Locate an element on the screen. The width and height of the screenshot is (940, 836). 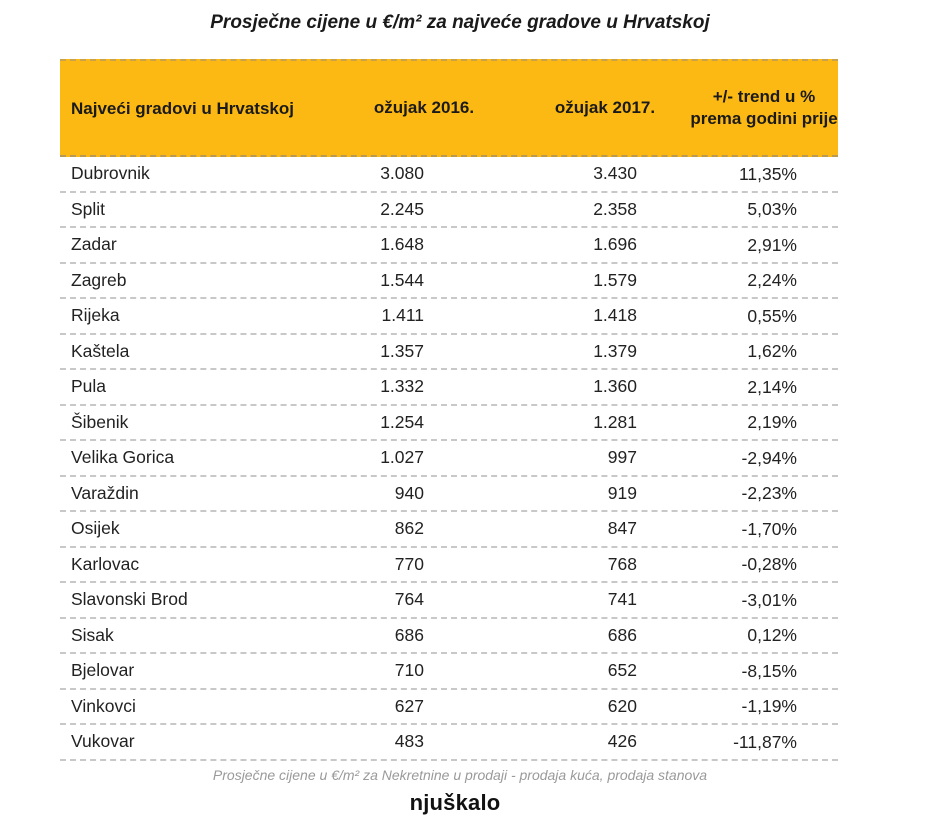
table-row: Bjelovar 710 652 -8,15% is located at coordinates (449, 672).